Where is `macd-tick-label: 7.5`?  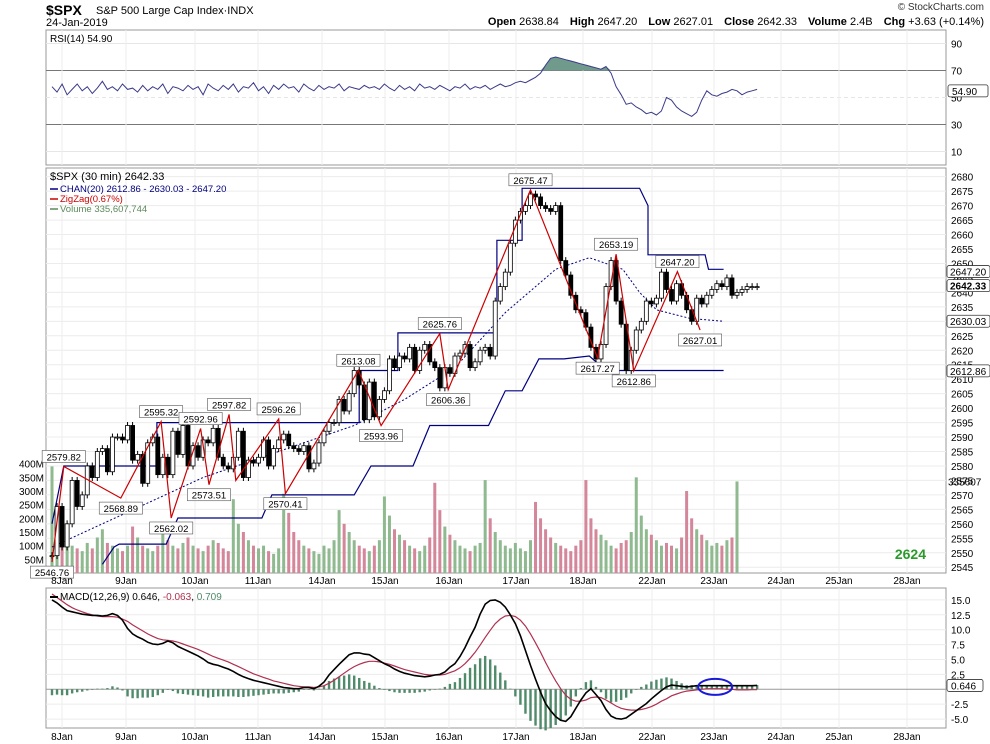
macd-tick-label: 7.5 is located at coordinates (958, 646).